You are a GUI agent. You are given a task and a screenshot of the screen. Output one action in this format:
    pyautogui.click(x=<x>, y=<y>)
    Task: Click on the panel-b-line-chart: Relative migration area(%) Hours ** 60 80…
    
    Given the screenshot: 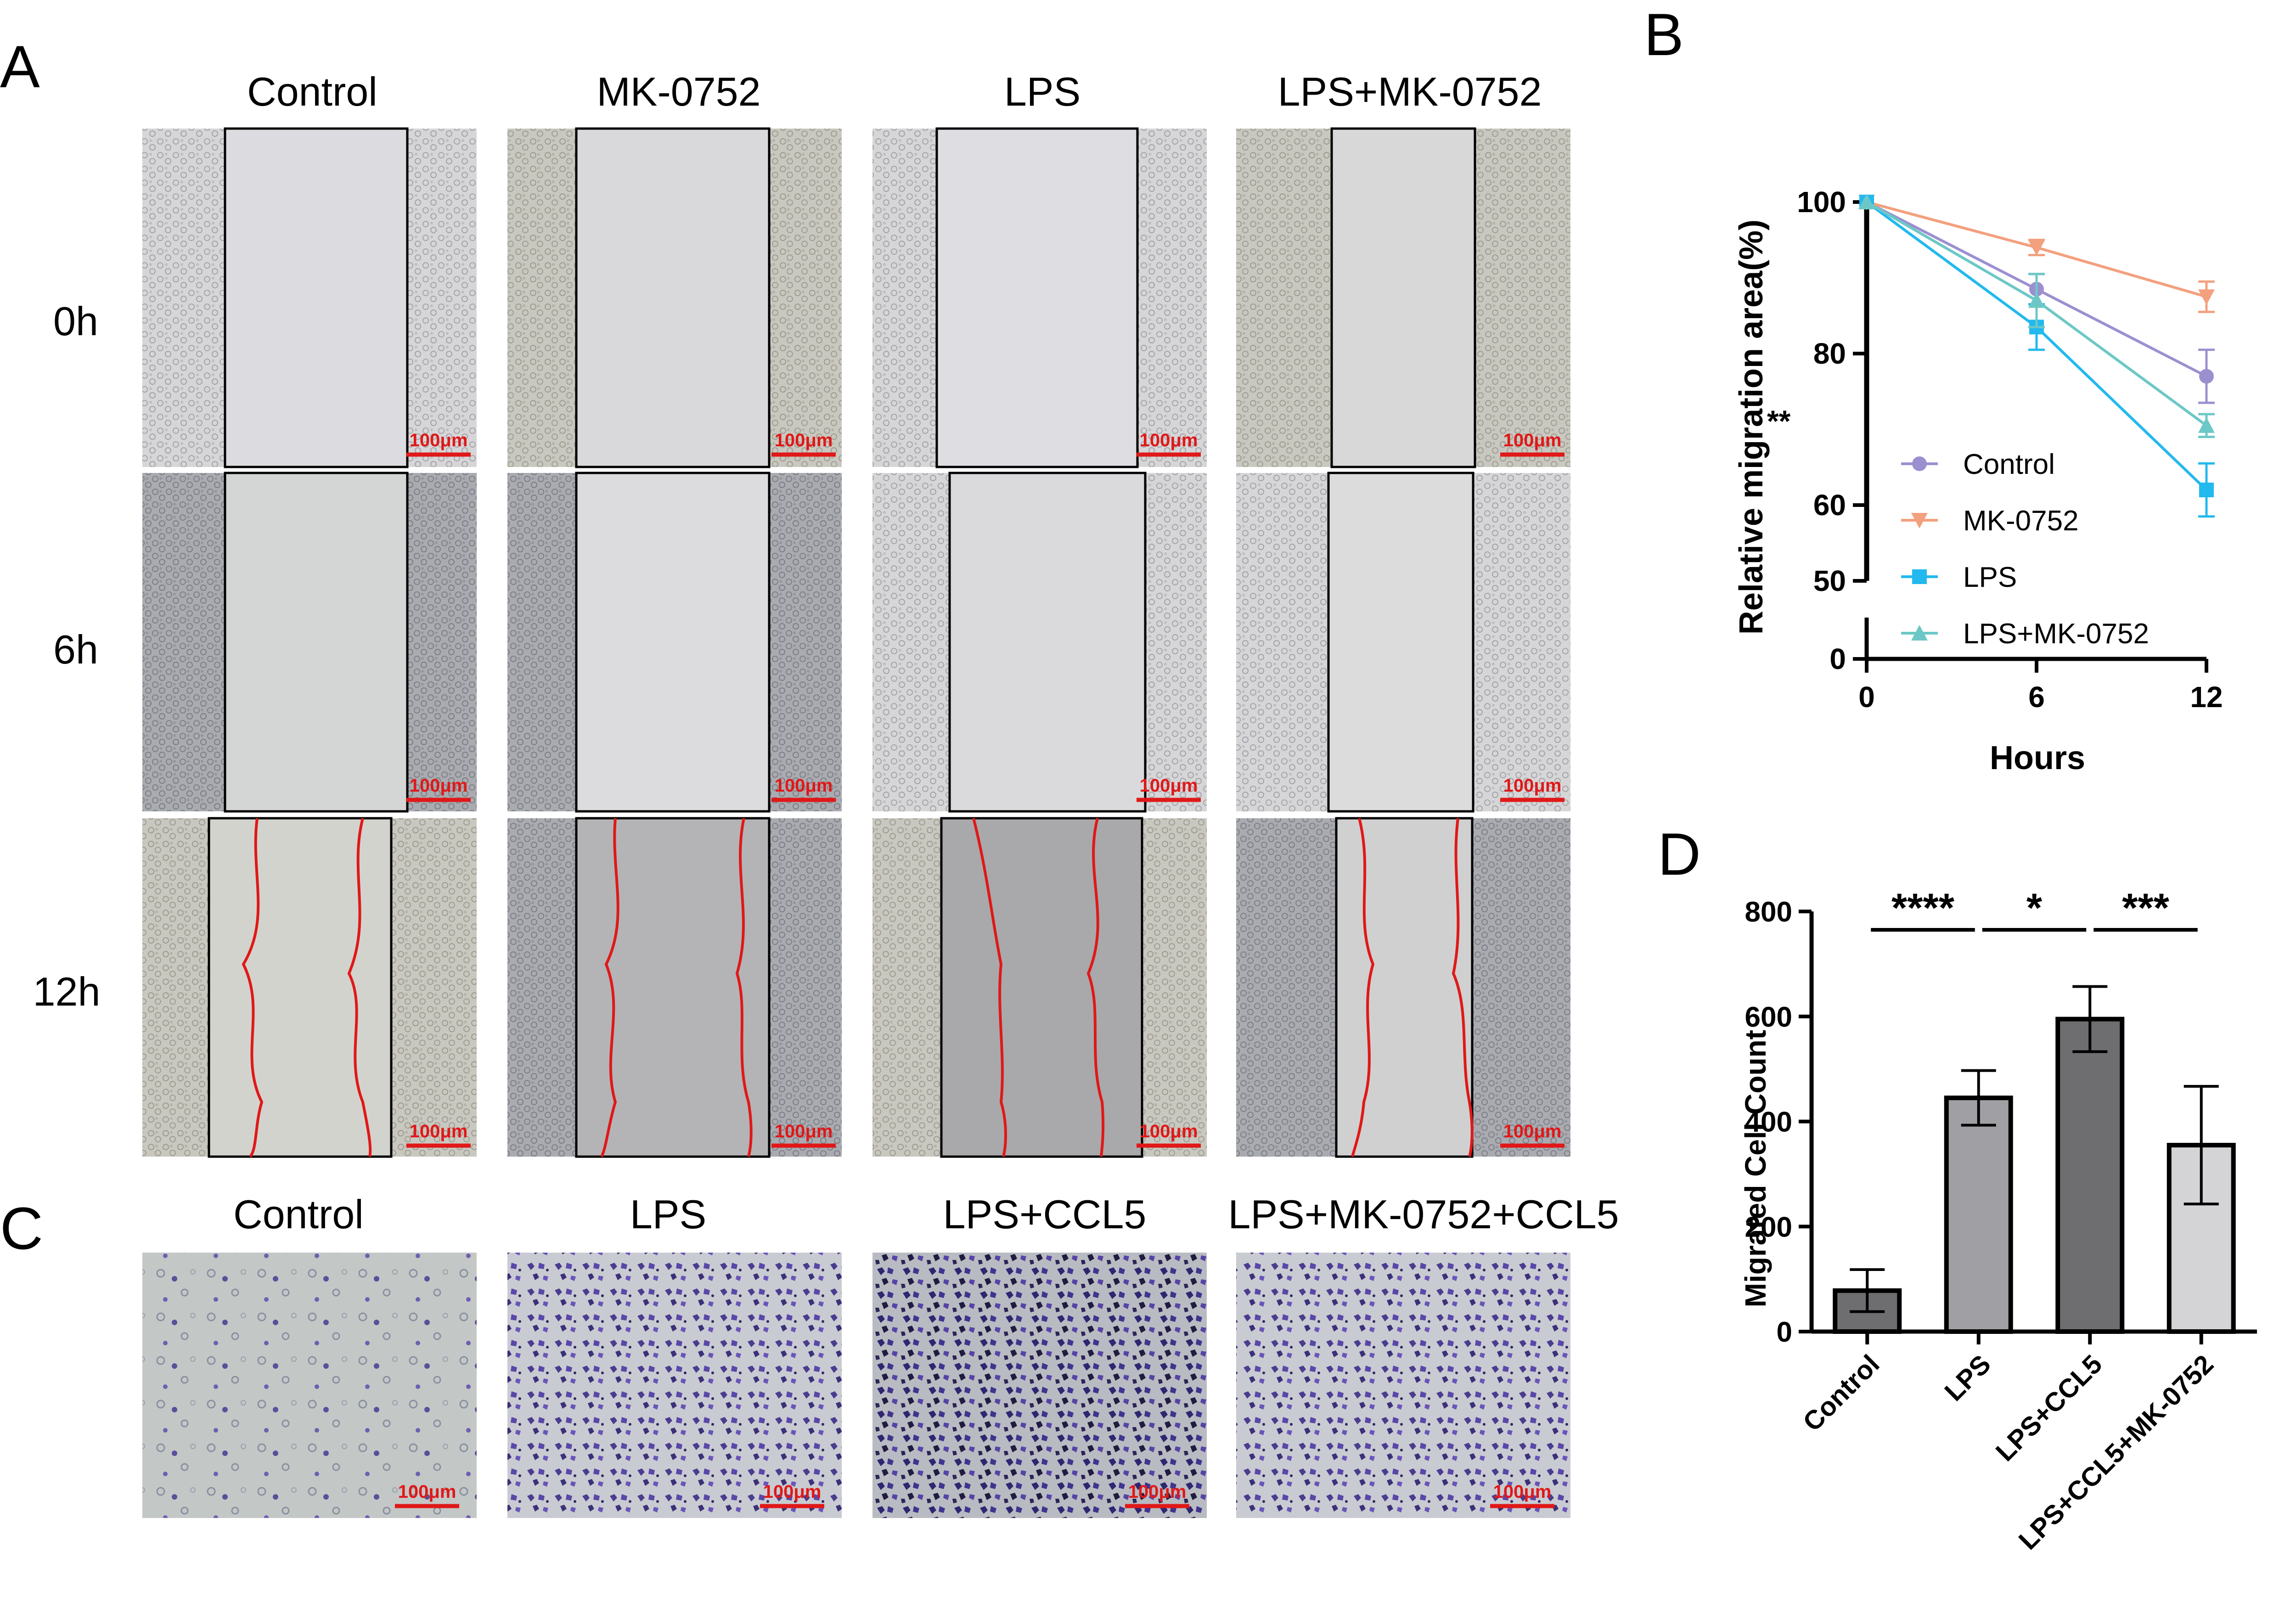 What is the action you would take?
    pyautogui.click(x=1978, y=481)
    